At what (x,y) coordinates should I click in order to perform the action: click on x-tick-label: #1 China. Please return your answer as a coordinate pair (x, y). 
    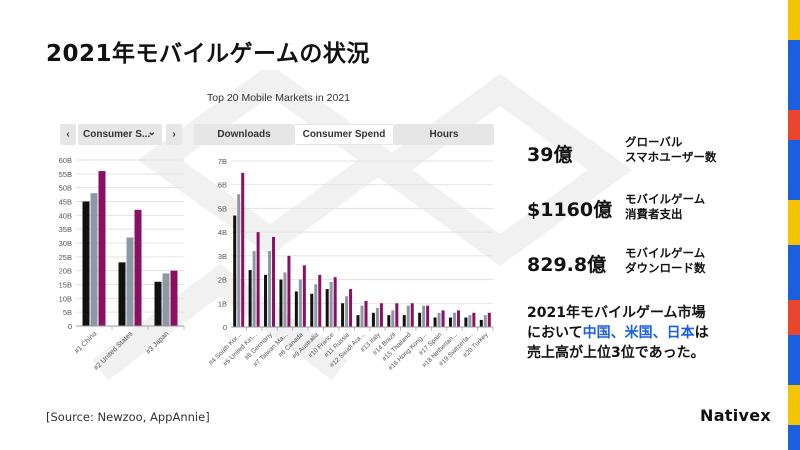
    Looking at the image, I should click on (86, 342).